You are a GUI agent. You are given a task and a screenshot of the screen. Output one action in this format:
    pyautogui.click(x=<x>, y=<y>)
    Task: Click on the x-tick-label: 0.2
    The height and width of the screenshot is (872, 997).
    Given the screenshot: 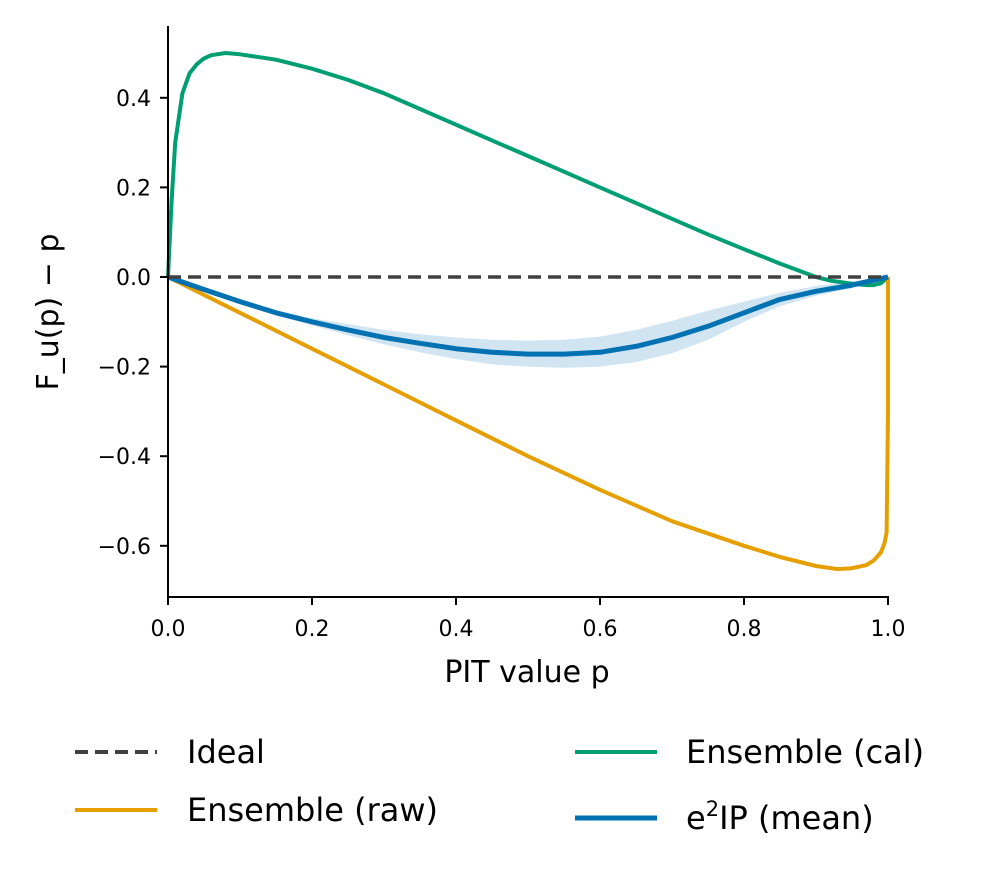 What is the action you would take?
    pyautogui.click(x=312, y=629)
    